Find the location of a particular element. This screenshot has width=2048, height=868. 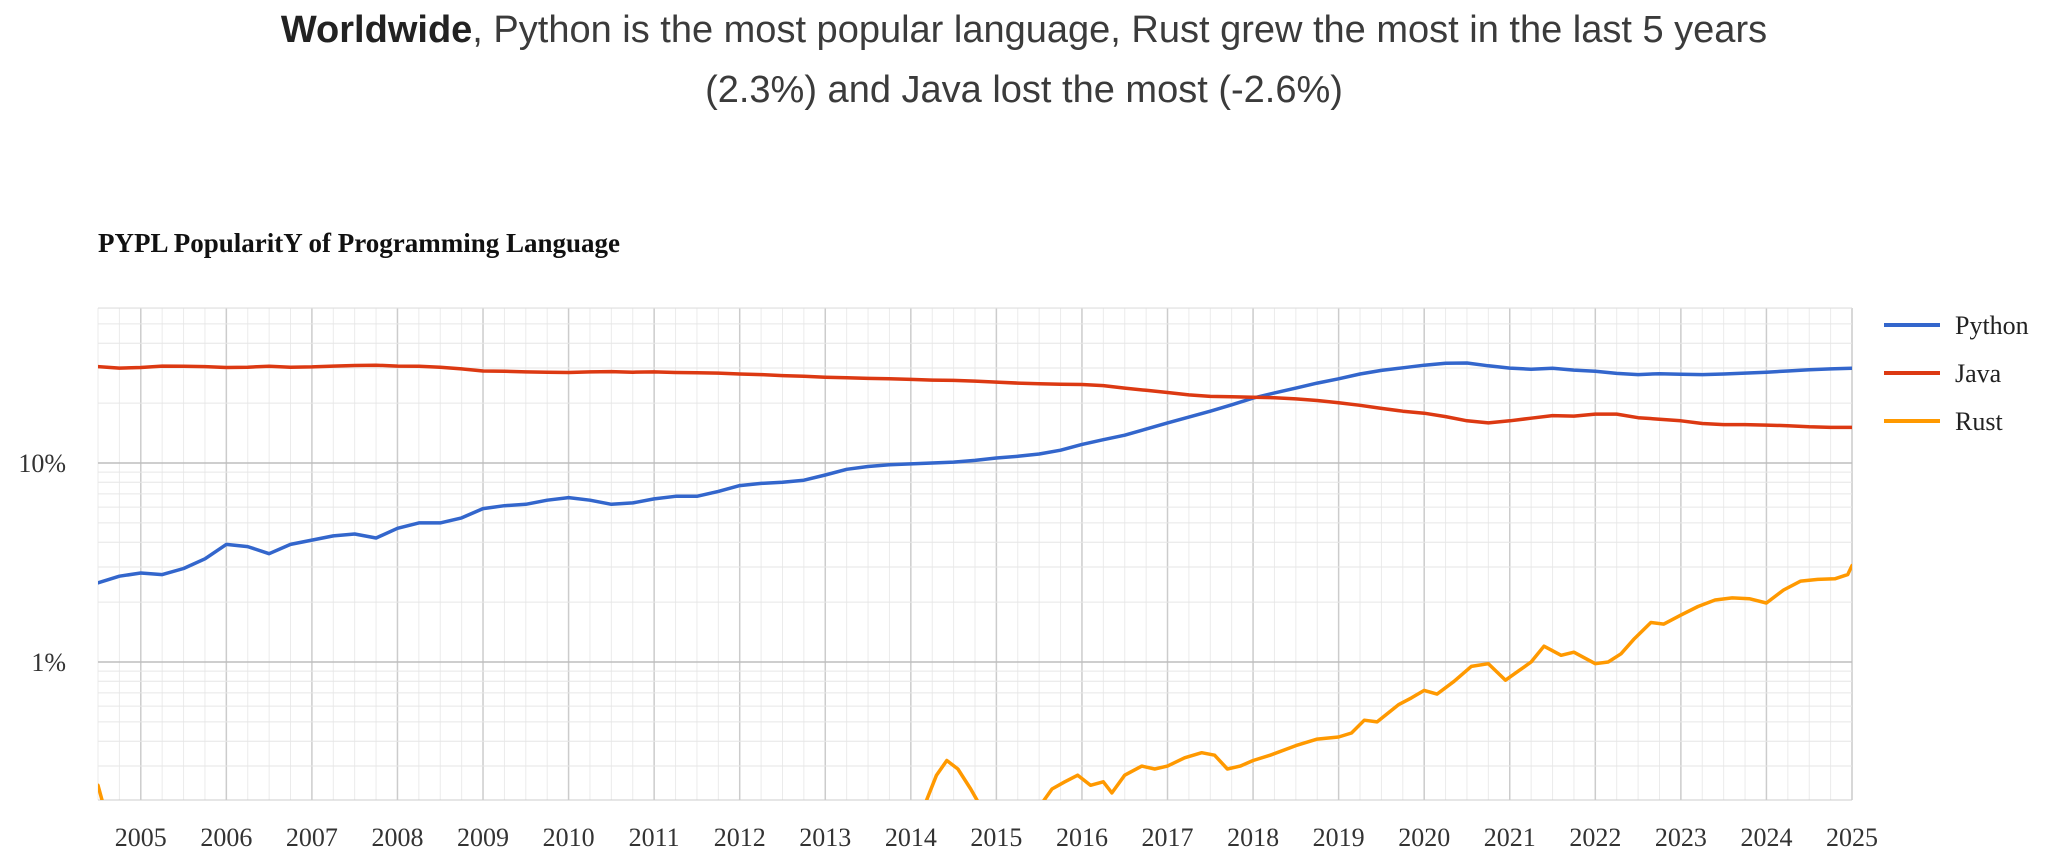

y-tick-label: 10% is located at coordinates (42, 463).